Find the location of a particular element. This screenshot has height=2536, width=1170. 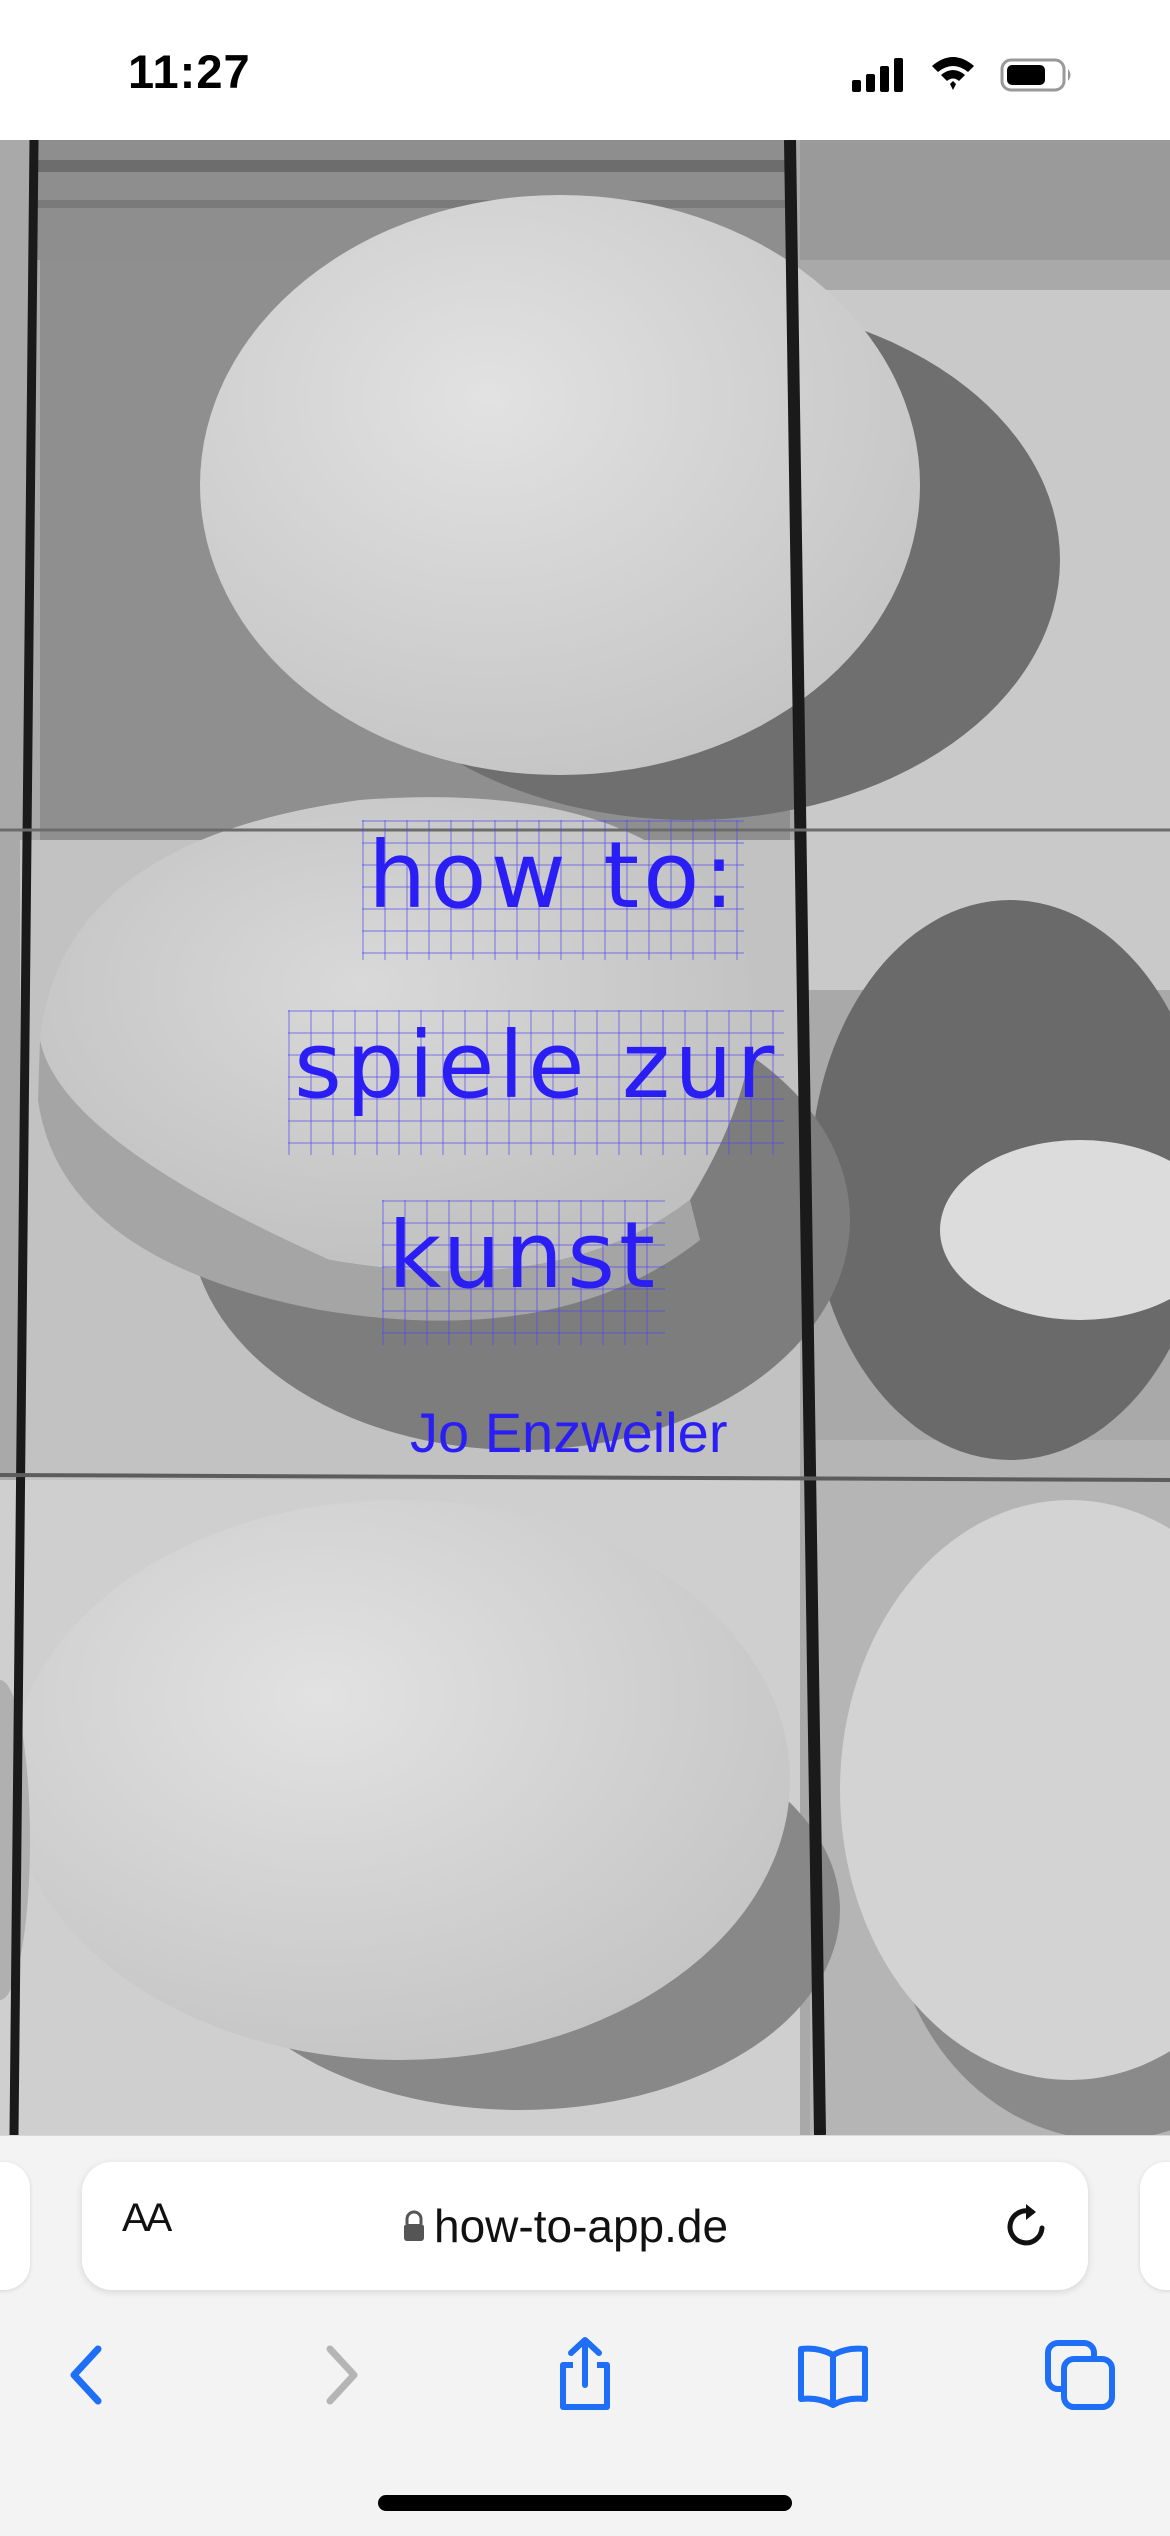

text-size-button: AA is located at coordinates (147, 2218).